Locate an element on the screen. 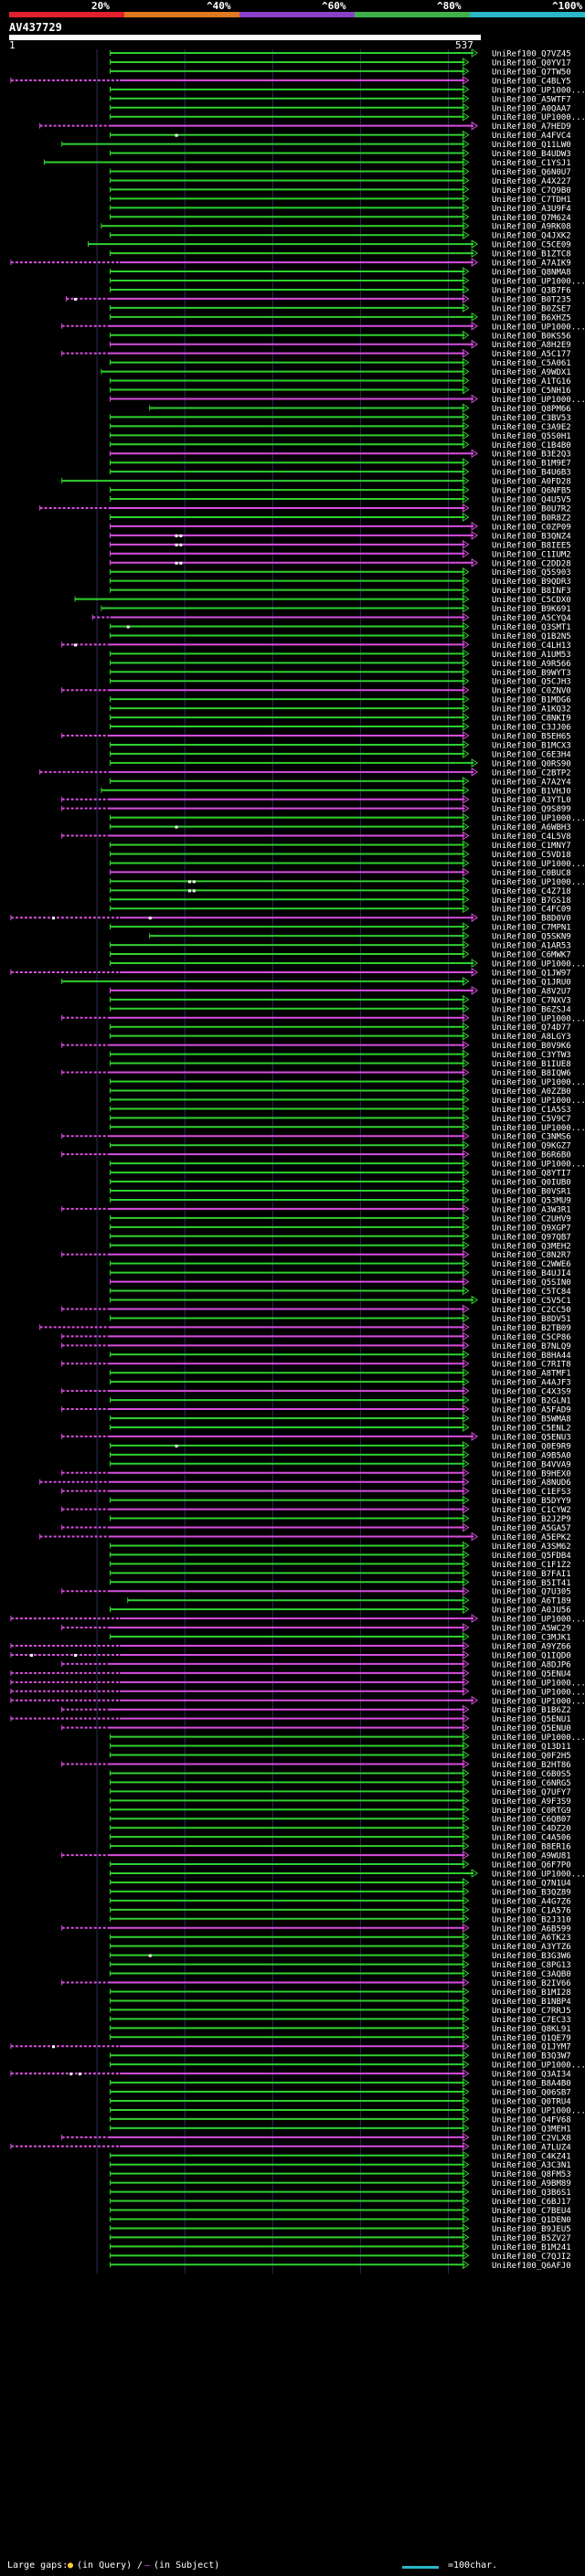 The image size is (585, 2576). alignment-row: UniRef100_C7QJI2 is located at coordinates (341, 2256).